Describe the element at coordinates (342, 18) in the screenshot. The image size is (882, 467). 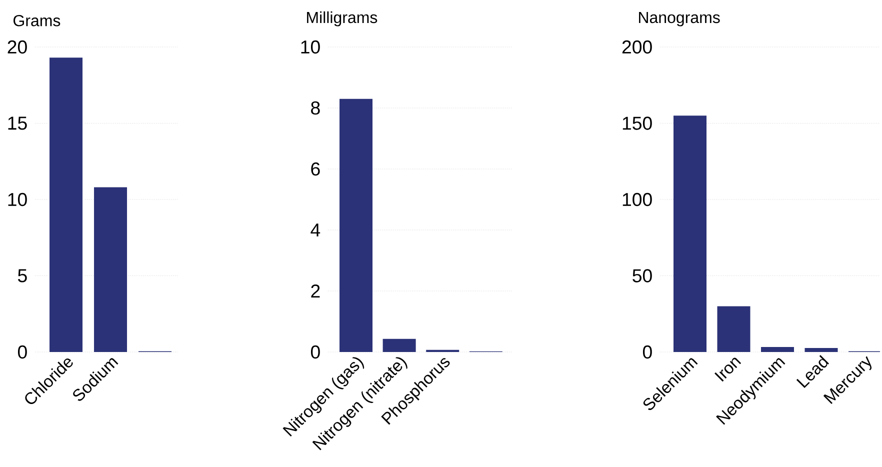
I see `chart-title: Milligrams` at that location.